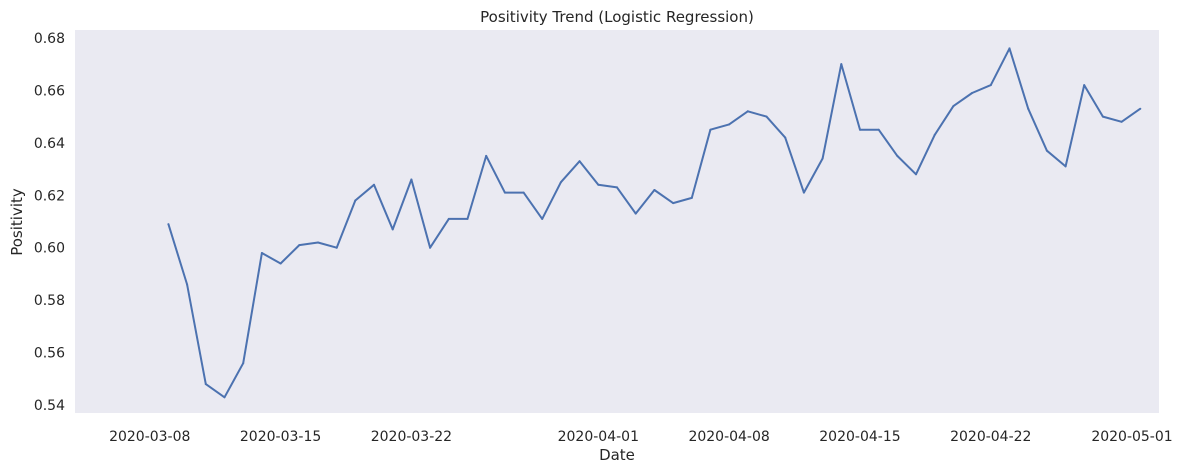 This screenshot has height=473, width=1177. What do you see at coordinates (49, 354) in the screenshot?
I see `y-tick-label: 0.56` at bounding box center [49, 354].